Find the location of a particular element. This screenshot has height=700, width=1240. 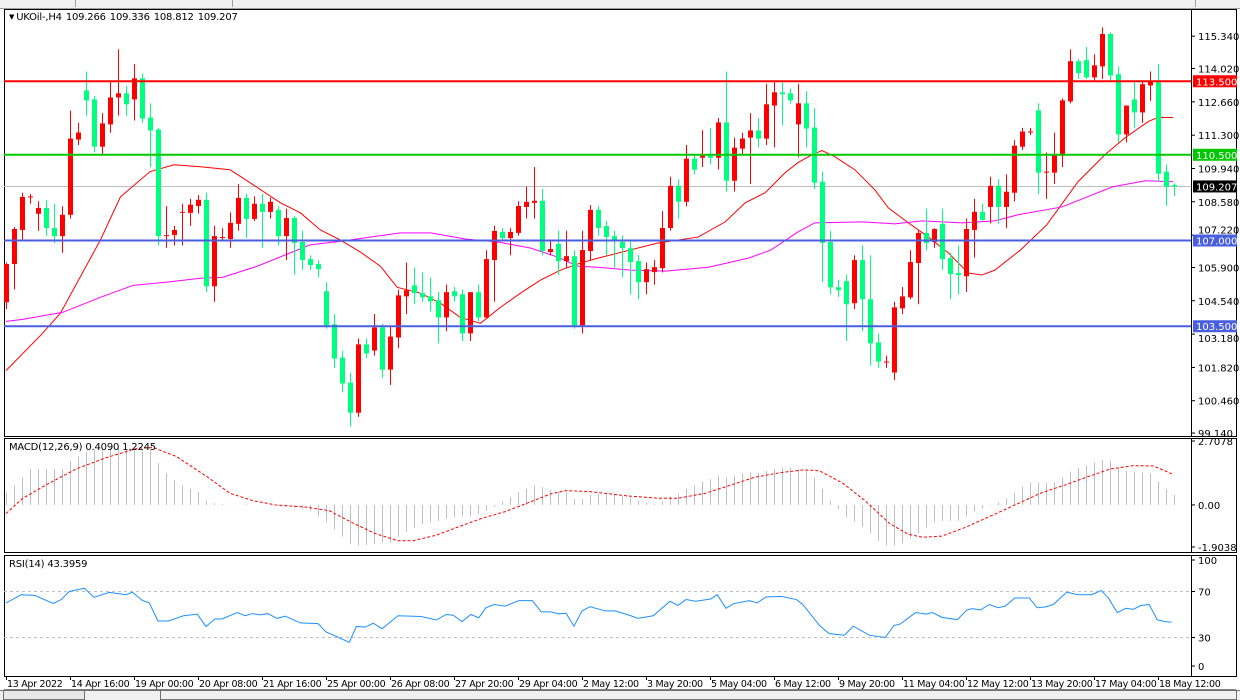

time-tick-label: 12 May 12:00 is located at coordinates (998, 684).